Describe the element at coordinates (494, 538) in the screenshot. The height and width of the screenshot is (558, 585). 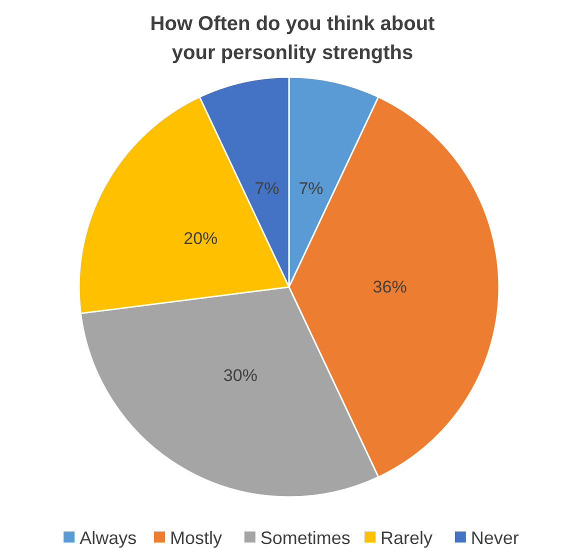
I see `legend-label: Never` at that location.